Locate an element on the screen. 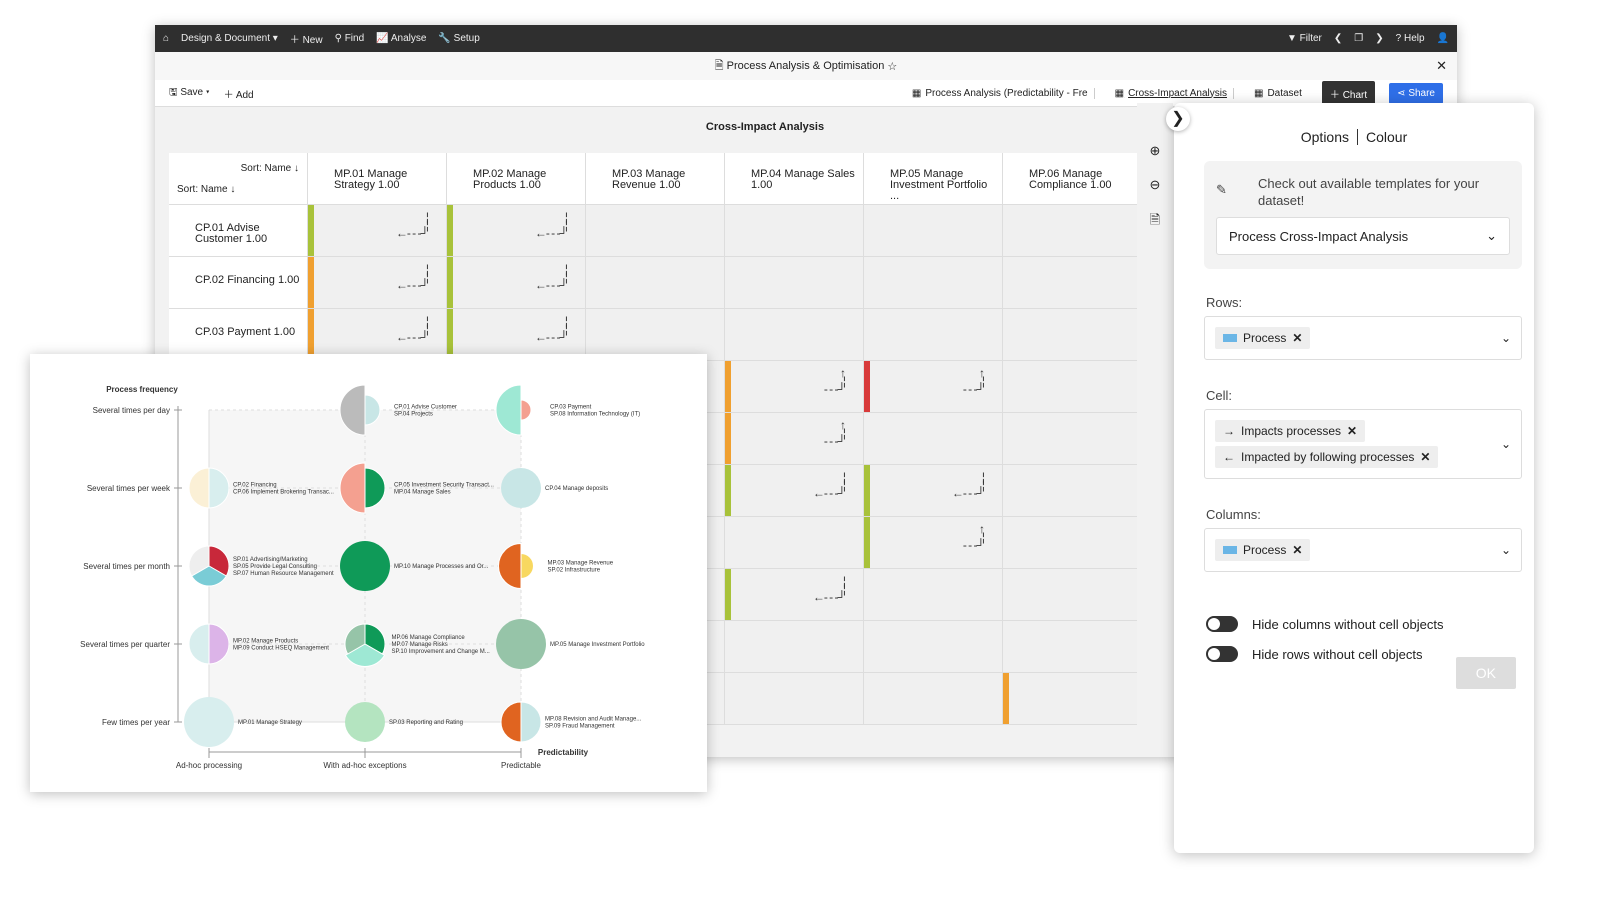  columns-select: Process ✕ ⌄ is located at coordinates (1363, 550).